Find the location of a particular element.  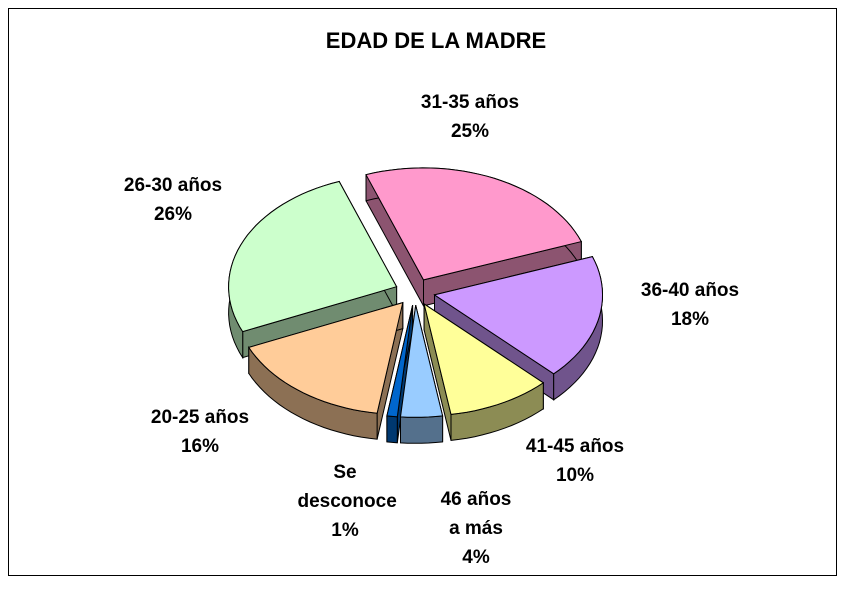

category-label: Se desconoce is located at coordinates (347, 487).